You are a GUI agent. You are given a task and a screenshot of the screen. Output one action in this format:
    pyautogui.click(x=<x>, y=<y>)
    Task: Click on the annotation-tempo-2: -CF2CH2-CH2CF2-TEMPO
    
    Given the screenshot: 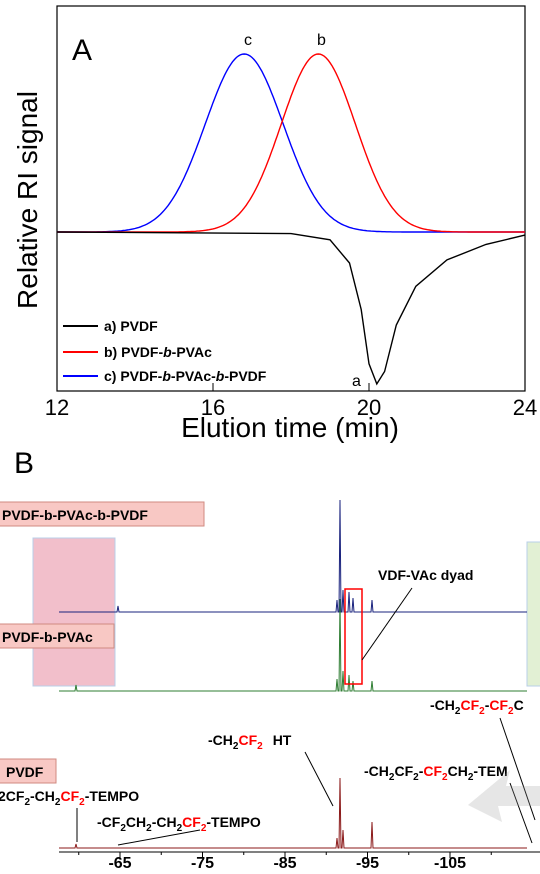 What is the action you would take?
    pyautogui.click(x=179, y=824)
    